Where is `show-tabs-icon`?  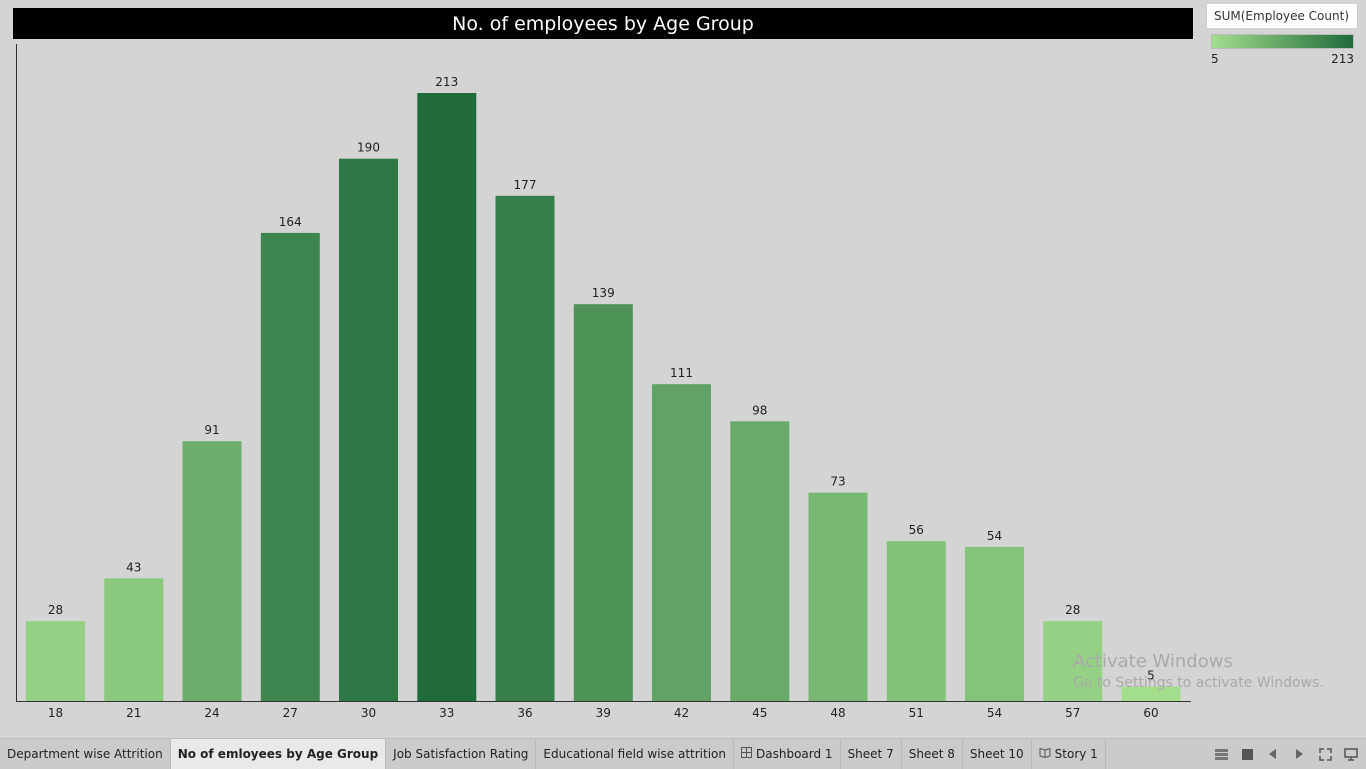 show-tabs-icon is located at coordinates (1247, 754).